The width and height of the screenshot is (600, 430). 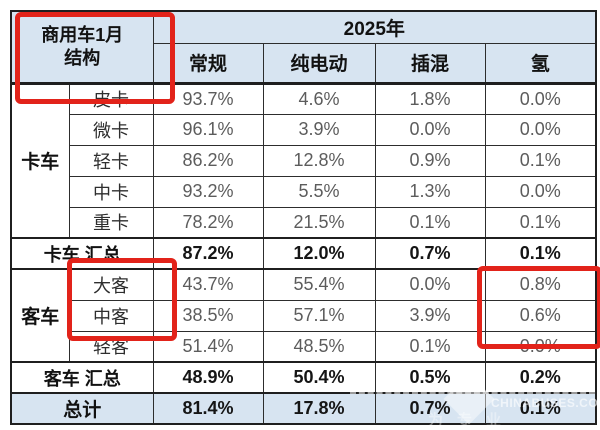 I want to click on value-cell: 51.4%, so click(x=208, y=346).